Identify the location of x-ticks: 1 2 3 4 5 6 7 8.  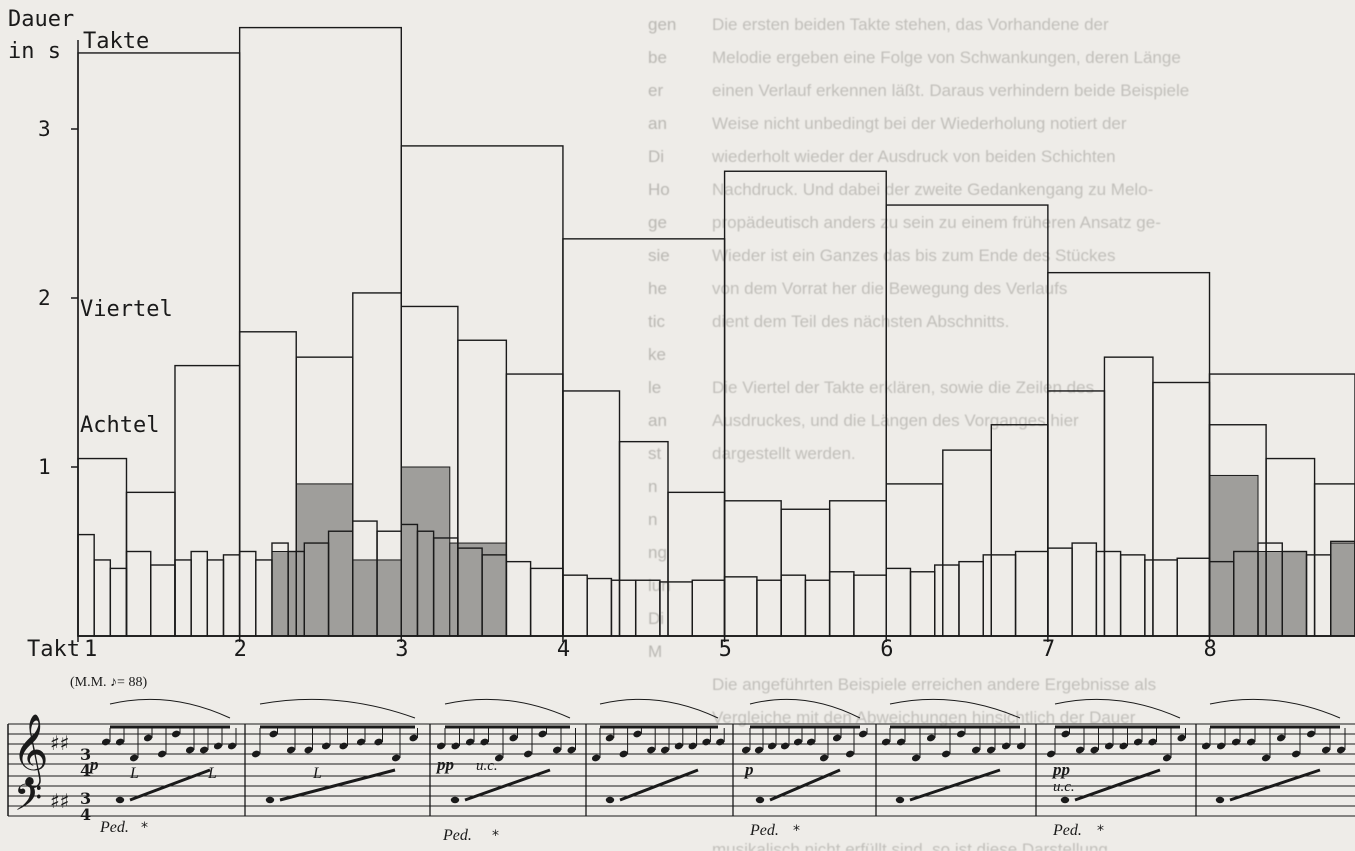
(647, 649).